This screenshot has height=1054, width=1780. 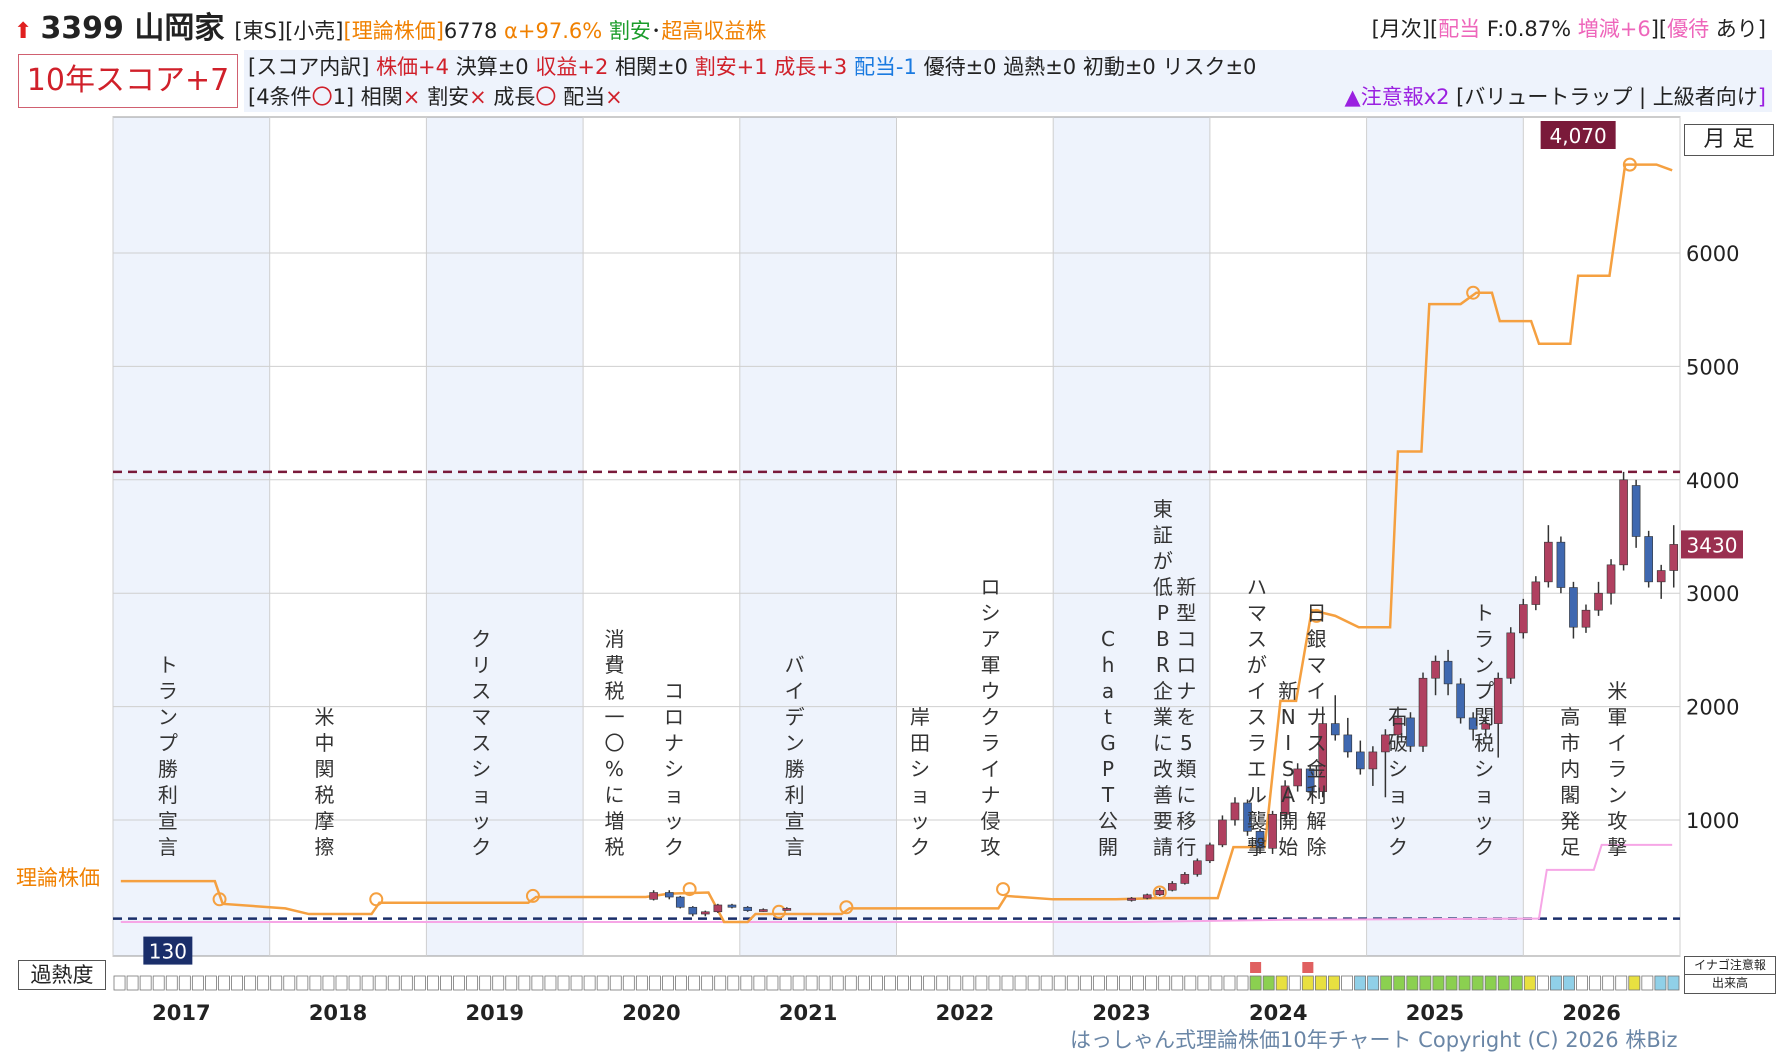 I want to click on event-annotation: 米軍イラン攻撃, so click(x=1617, y=769).